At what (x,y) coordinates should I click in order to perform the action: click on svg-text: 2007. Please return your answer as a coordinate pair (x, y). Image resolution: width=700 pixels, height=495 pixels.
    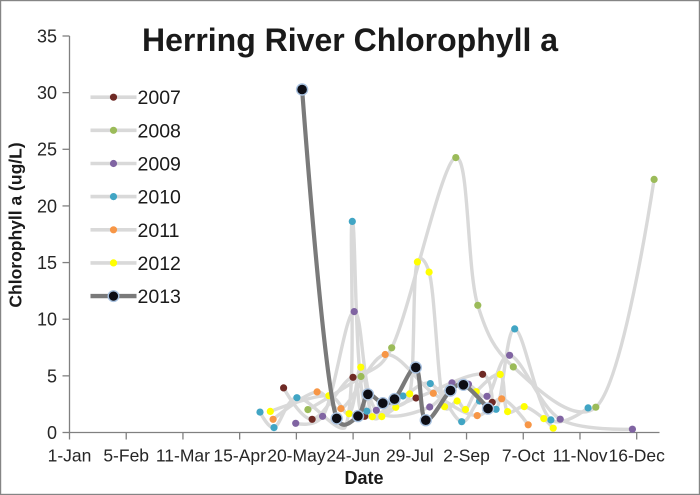
    Looking at the image, I should click on (159, 98).